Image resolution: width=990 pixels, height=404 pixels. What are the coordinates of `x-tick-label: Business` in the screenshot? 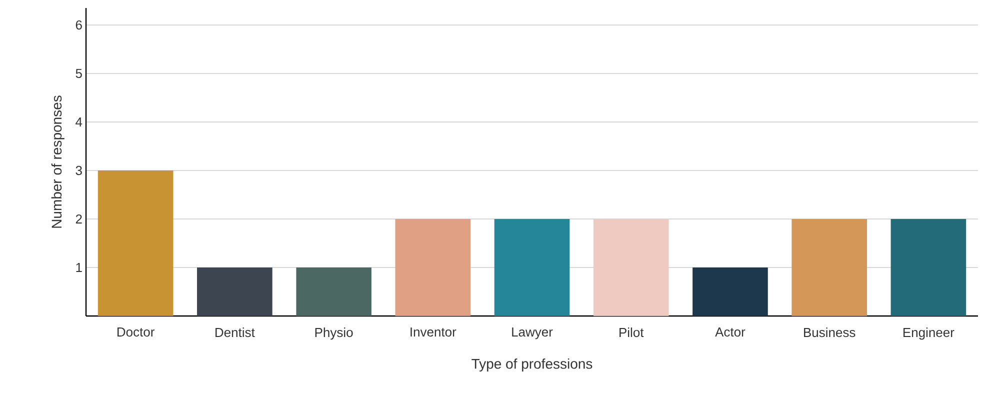 It's located at (830, 333).